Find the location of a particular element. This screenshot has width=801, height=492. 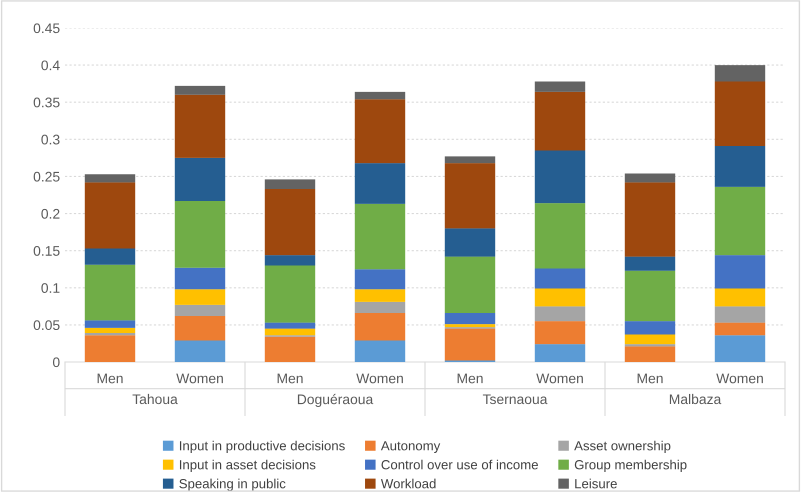

legend-label: Input in productive decisions is located at coordinates (262, 447).